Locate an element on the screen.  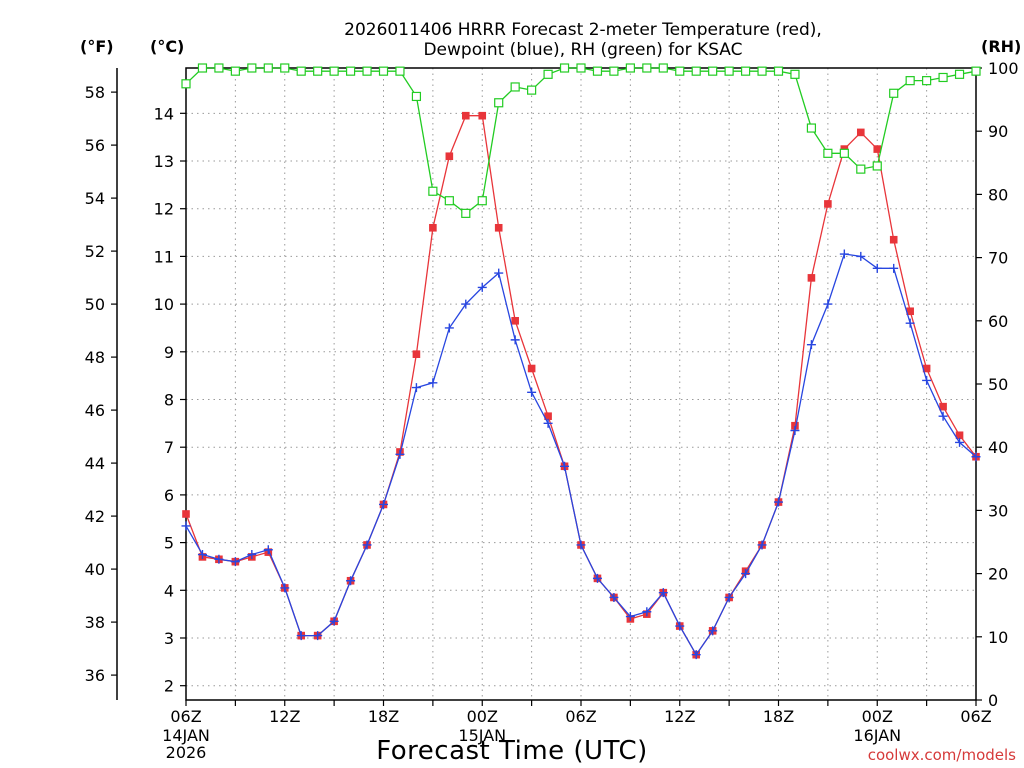
rh-tick-label: 60 is located at coordinates (998, 321).